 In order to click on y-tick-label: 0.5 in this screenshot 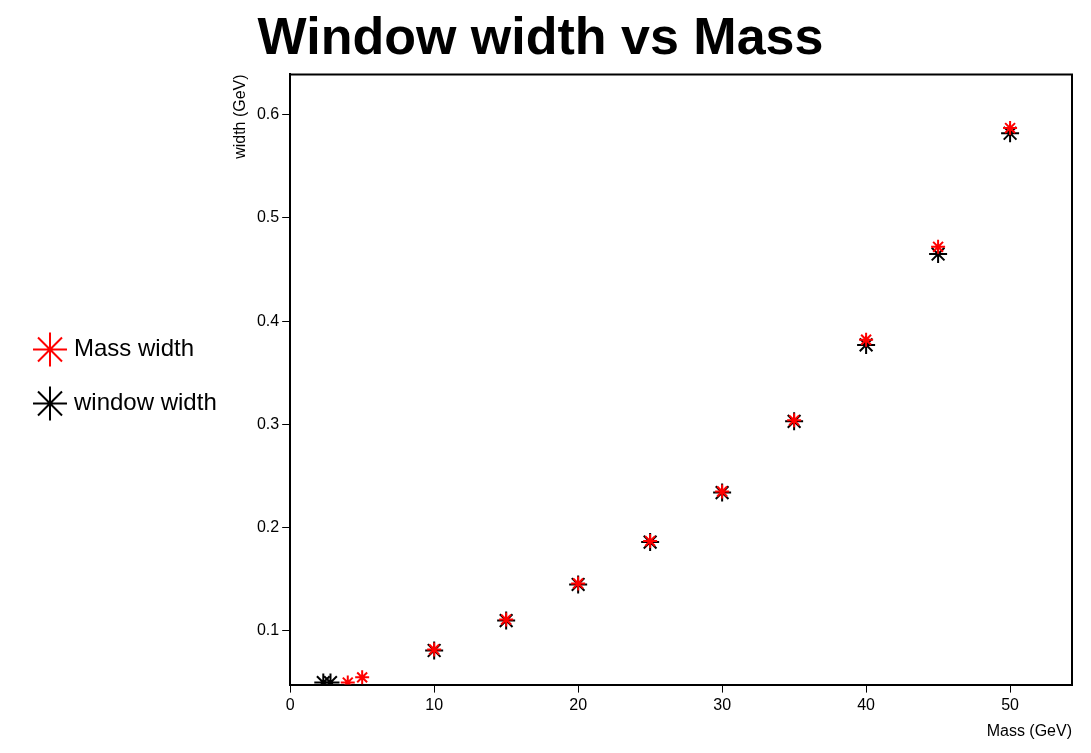, I will do `click(268, 217)`.